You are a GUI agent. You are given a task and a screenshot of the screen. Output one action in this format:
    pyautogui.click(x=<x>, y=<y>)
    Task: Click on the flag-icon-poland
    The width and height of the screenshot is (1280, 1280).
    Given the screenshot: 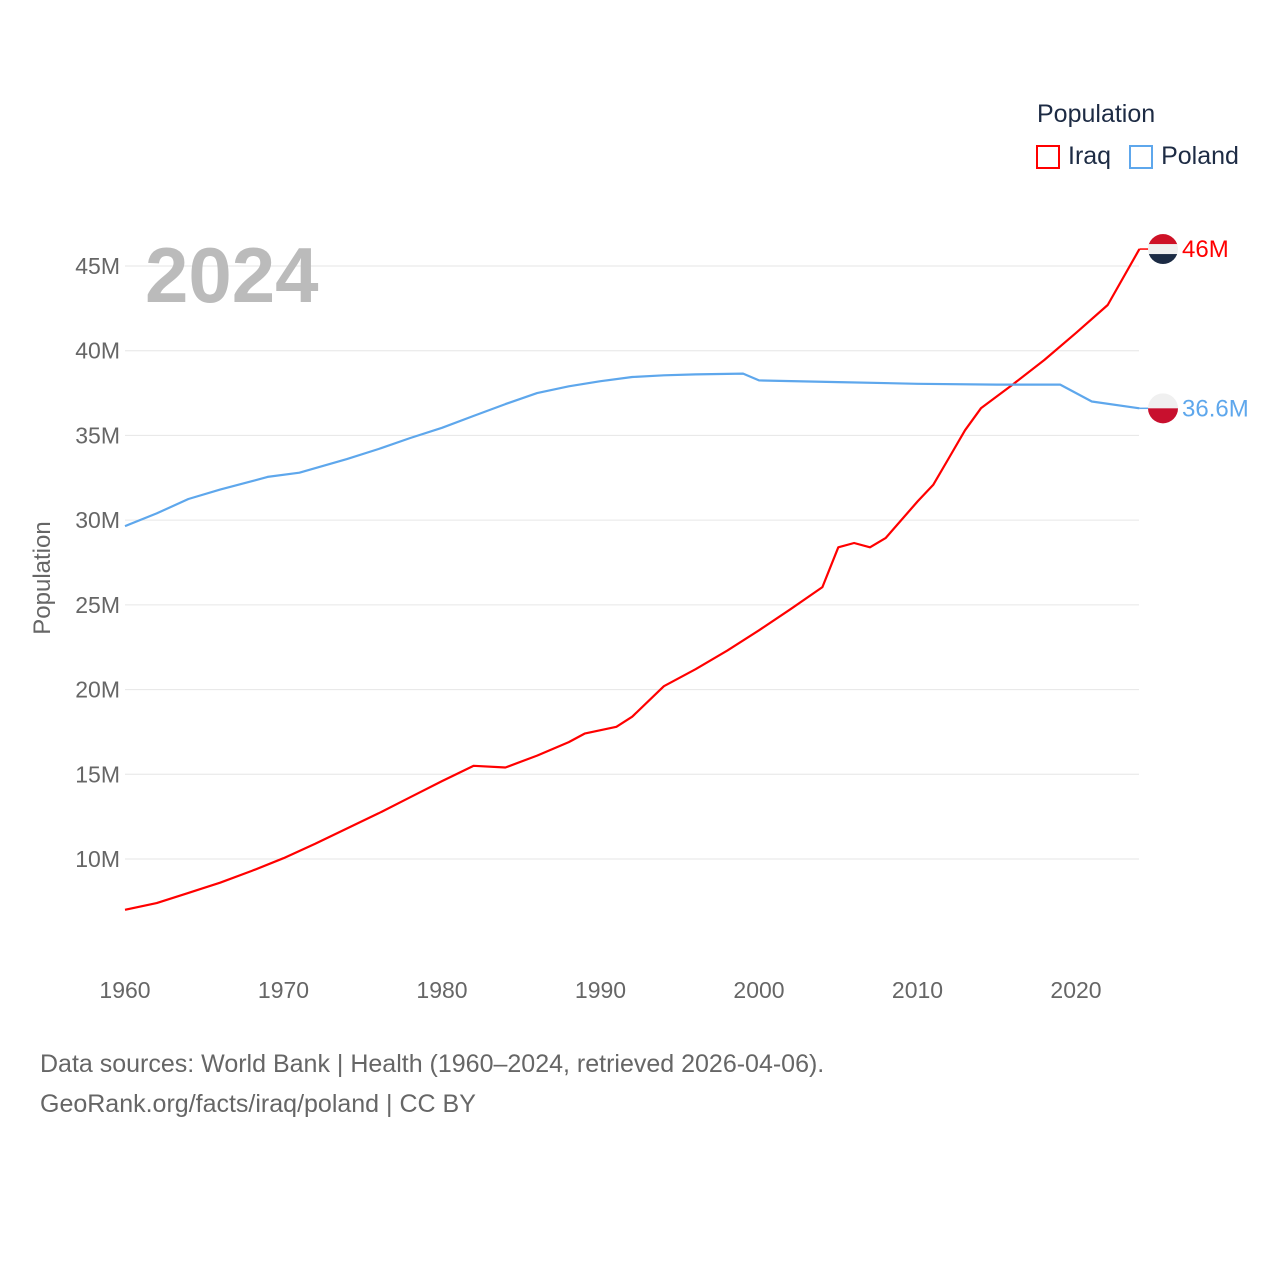 What is the action you would take?
    pyautogui.click(x=1163, y=408)
    